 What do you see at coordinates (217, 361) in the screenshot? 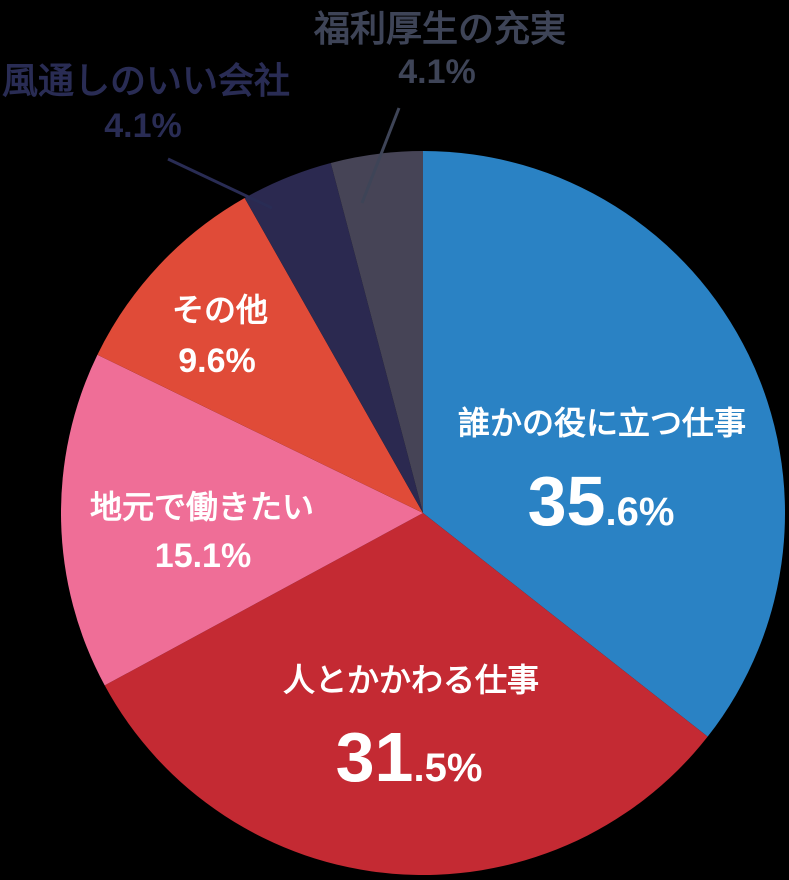
I see `slice-value-other: 9.6%` at bounding box center [217, 361].